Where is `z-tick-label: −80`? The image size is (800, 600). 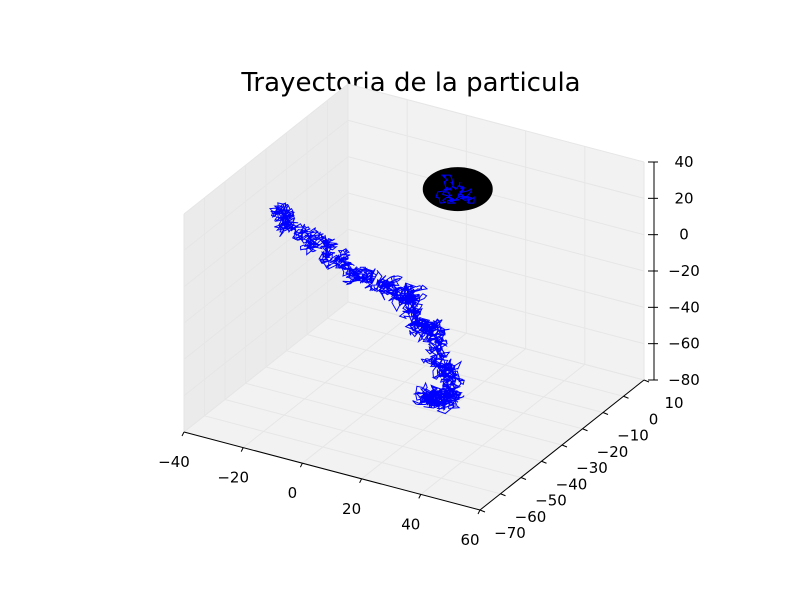 z-tick-label: −80 is located at coordinates (684, 380).